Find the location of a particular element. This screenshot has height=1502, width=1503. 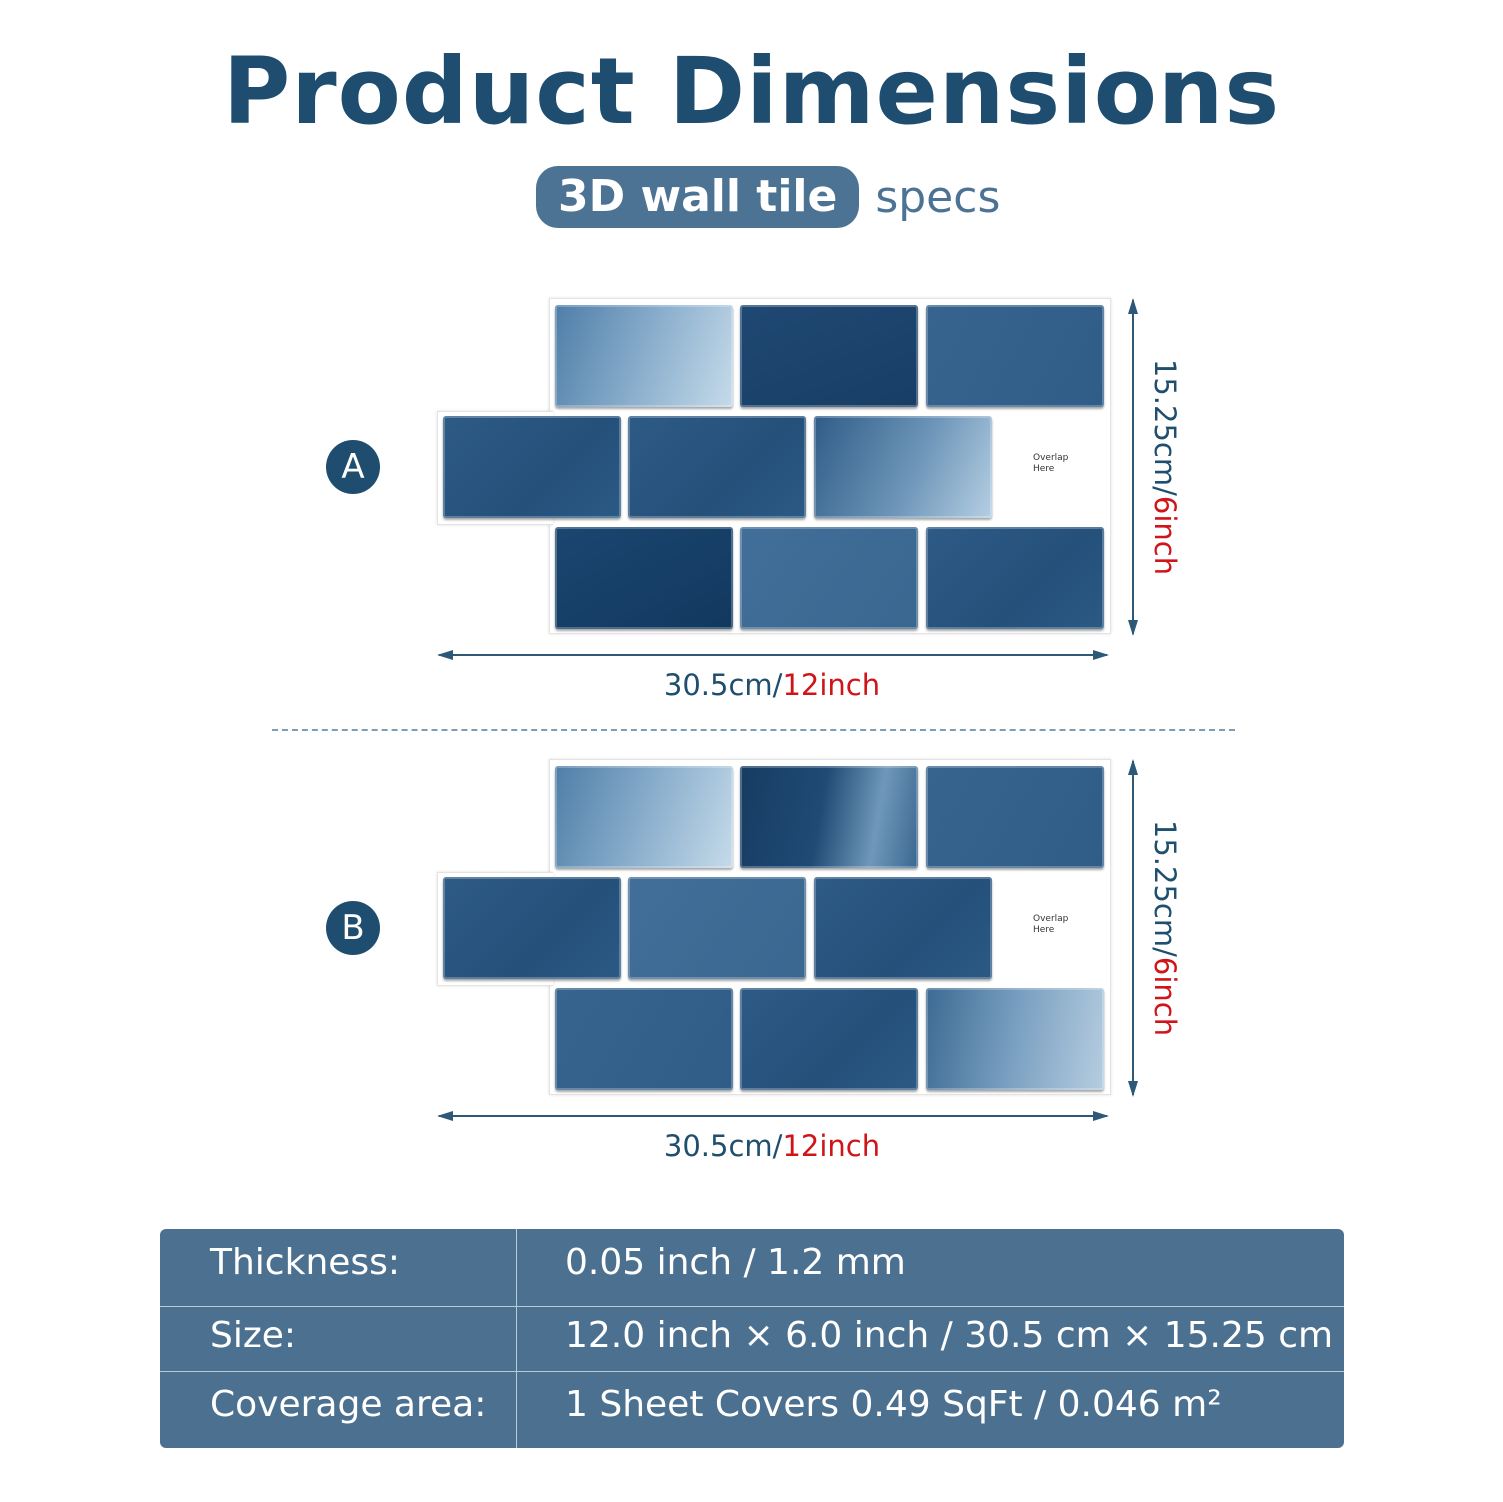

page-title: Product Dimensions is located at coordinates (751, 91).